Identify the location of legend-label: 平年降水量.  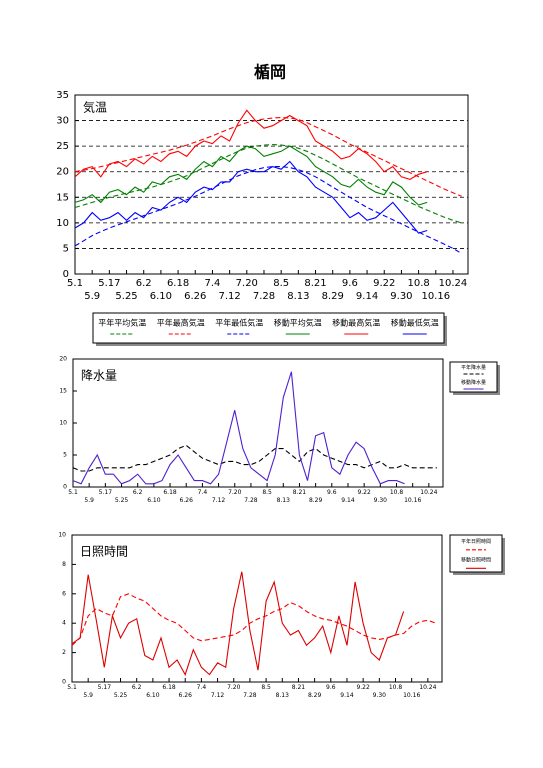
(473, 367).